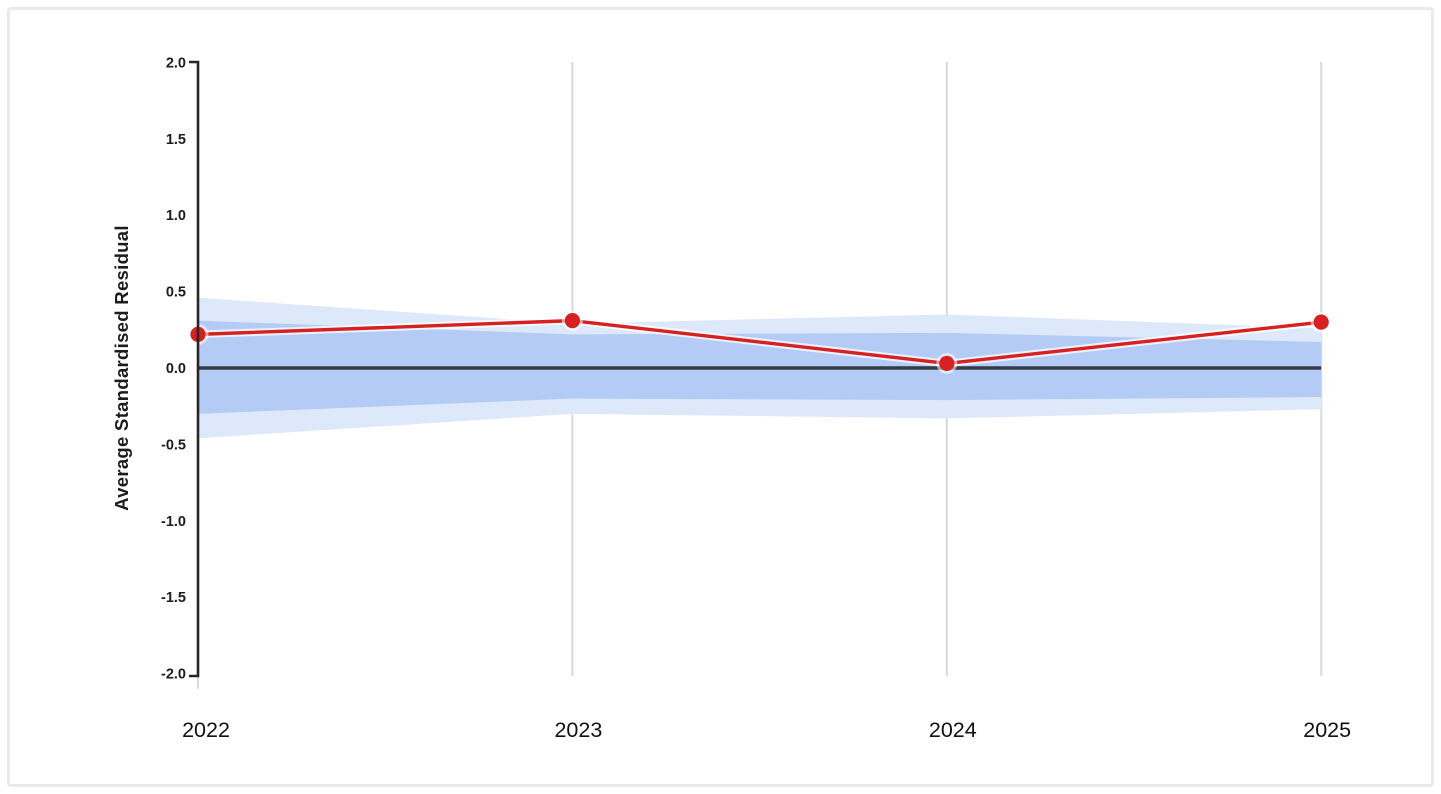 The width and height of the screenshot is (1441, 794). I want to click on x-axis-label-2022: 2022, so click(206, 730).